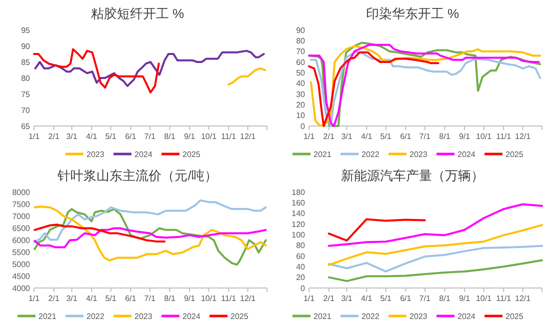  What do you see at coordinates (26, 62) in the screenshot?
I see `y-tick-label: 85` at bounding box center [26, 62].